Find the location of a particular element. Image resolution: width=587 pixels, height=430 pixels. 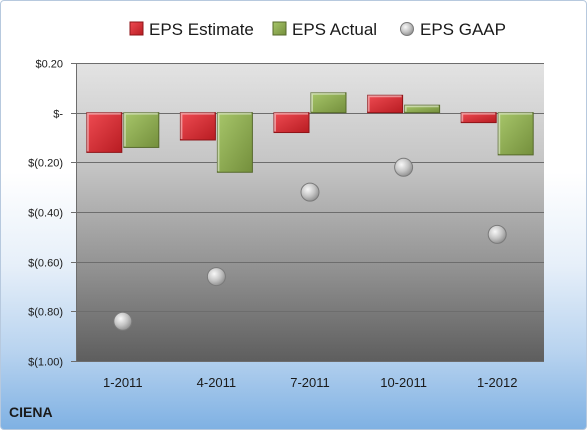

y-tick-label: $(0.40) is located at coordinates (45, 214).